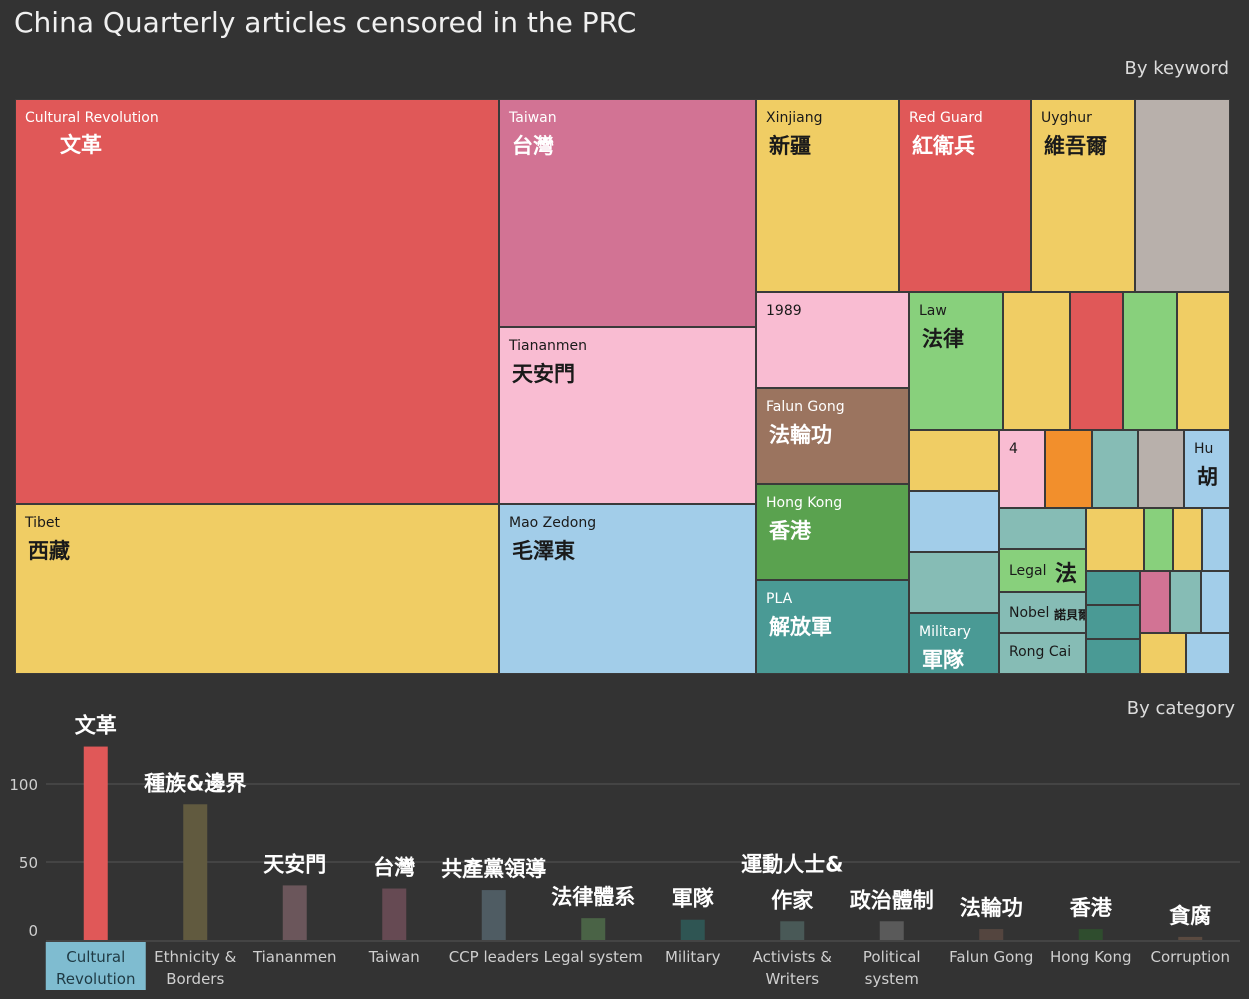 The image size is (1249, 999). What do you see at coordinates (627, 589) in the screenshot?
I see `treemap-tile-mao-zedong: Mao Zedong 毛澤東` at bounding box center [627, 589].